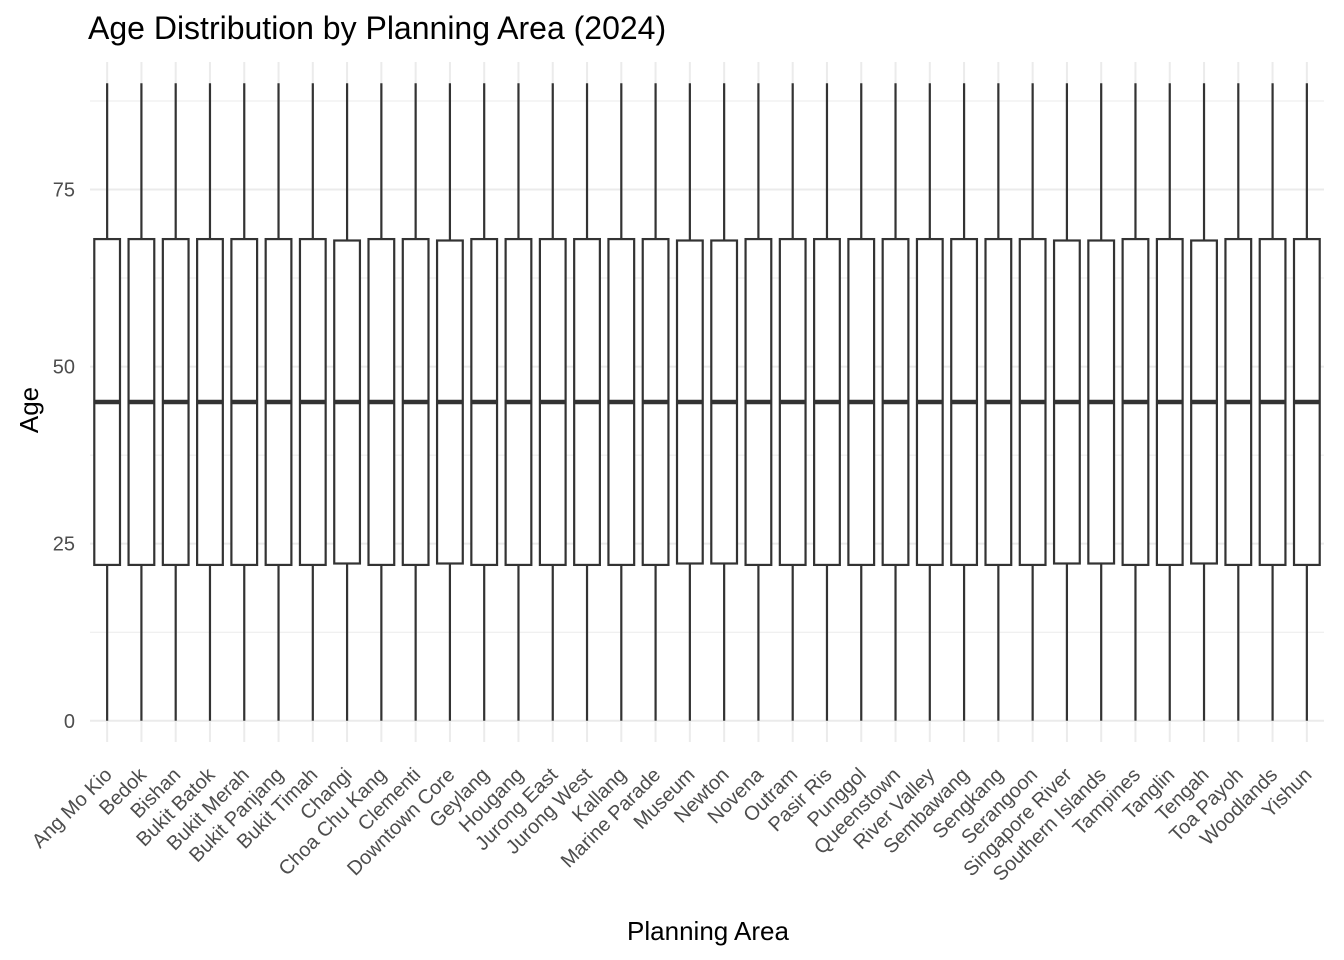 The height and width of the screenshot is (960, 1344). I want to click on box-sengkang, so click(998, 402).